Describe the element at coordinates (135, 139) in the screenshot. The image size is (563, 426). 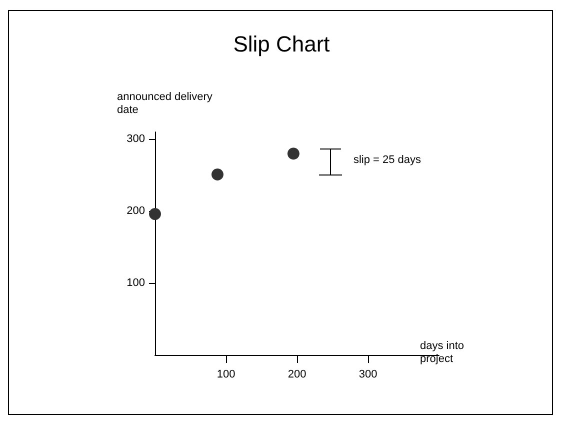
I see `y-tick-label: 300` at that location.